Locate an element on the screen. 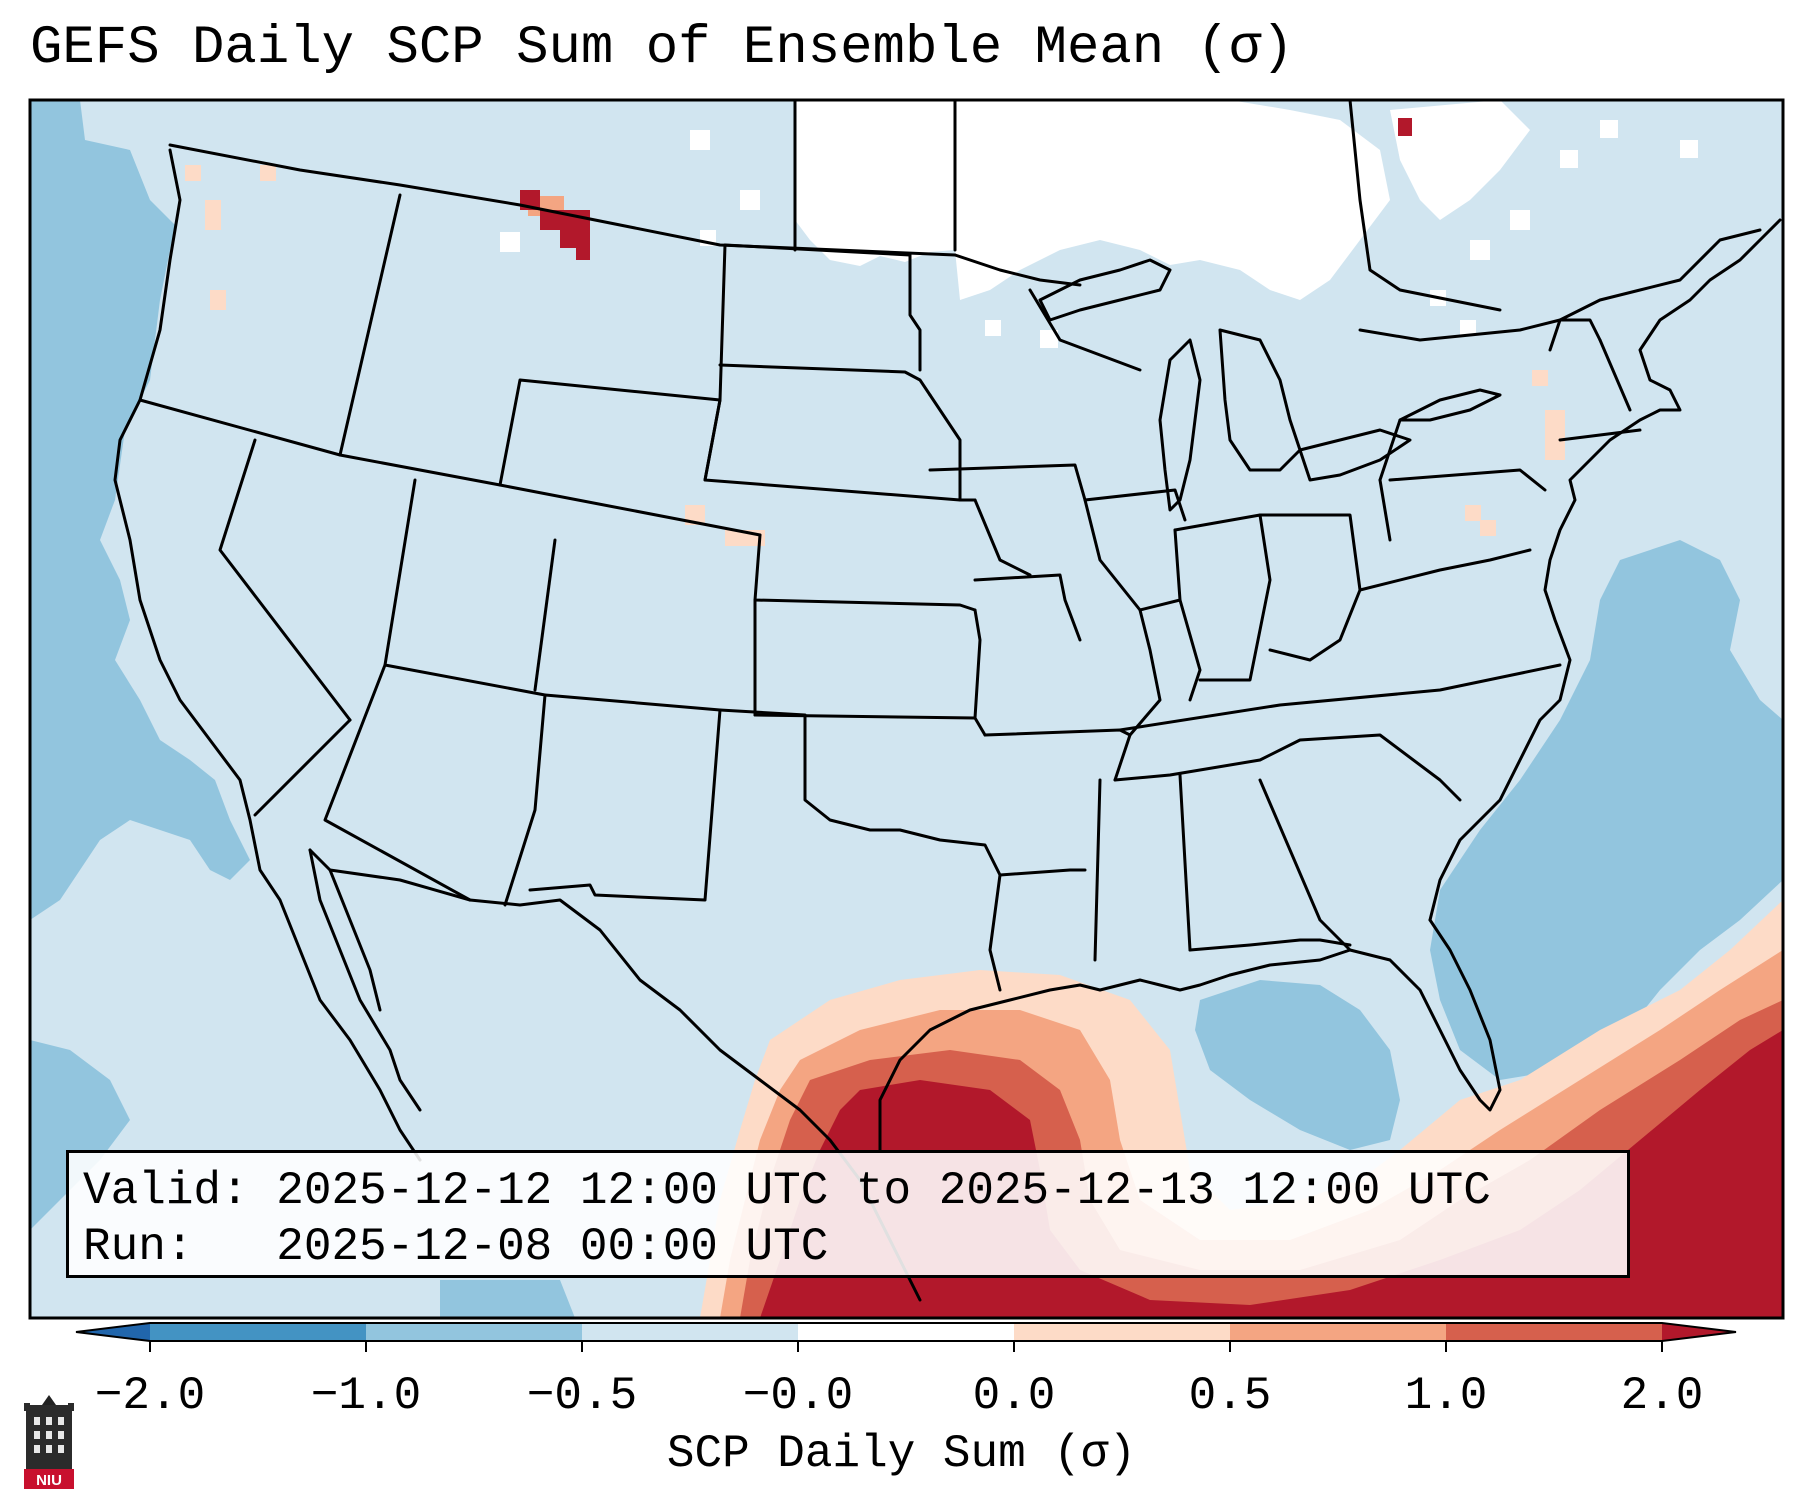 The width and height of the screenshot is (1803, 1506). colorbar-ticks is located at coordinates (906, 1346).